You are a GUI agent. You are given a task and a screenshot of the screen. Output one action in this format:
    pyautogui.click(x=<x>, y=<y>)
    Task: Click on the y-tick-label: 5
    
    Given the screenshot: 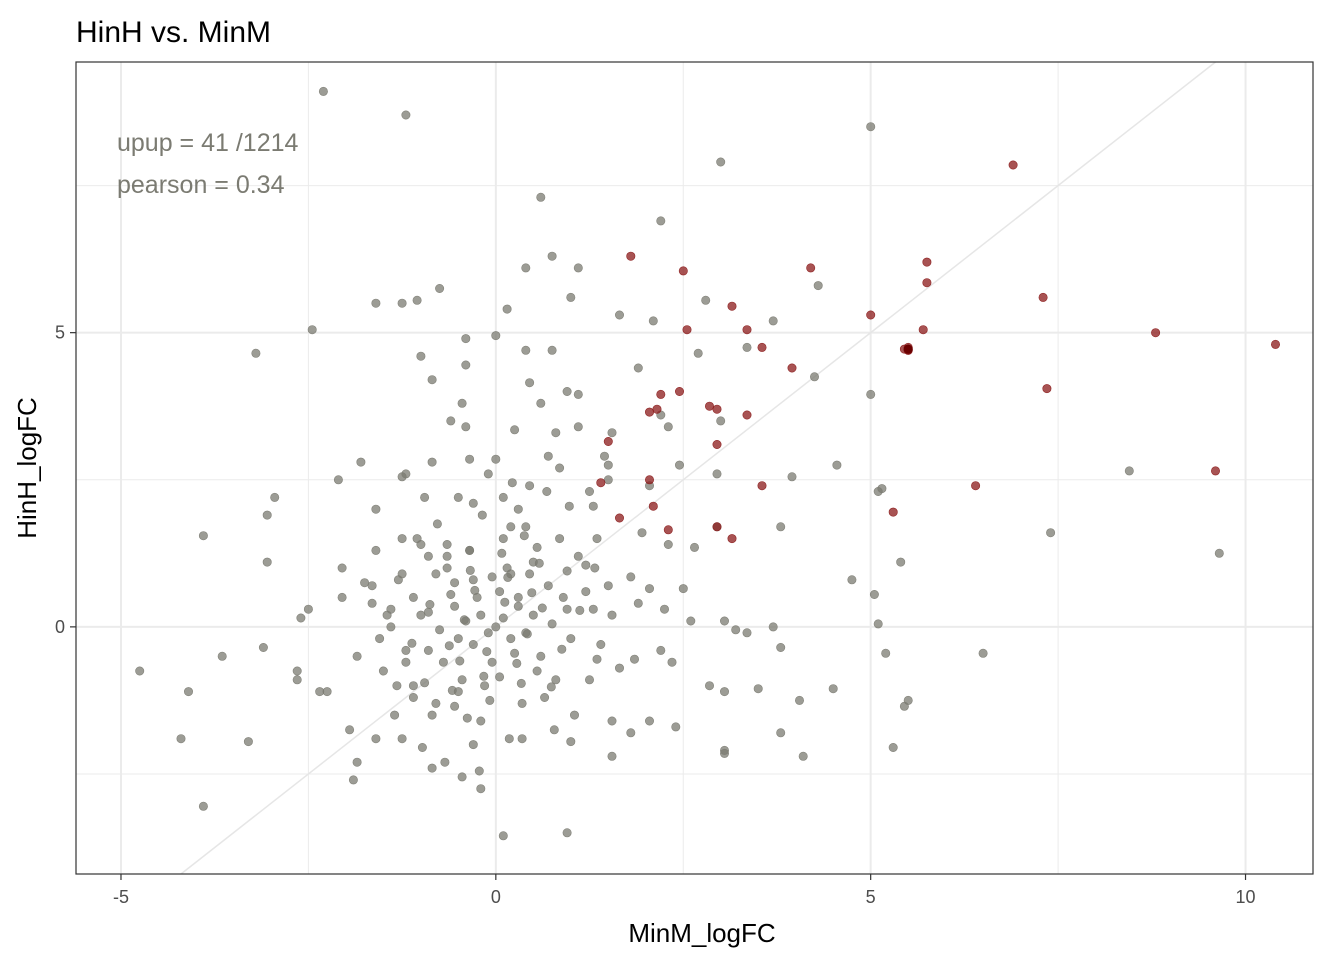 What is the action you would take?
    pyautogui.click(x=60, y=333)
    